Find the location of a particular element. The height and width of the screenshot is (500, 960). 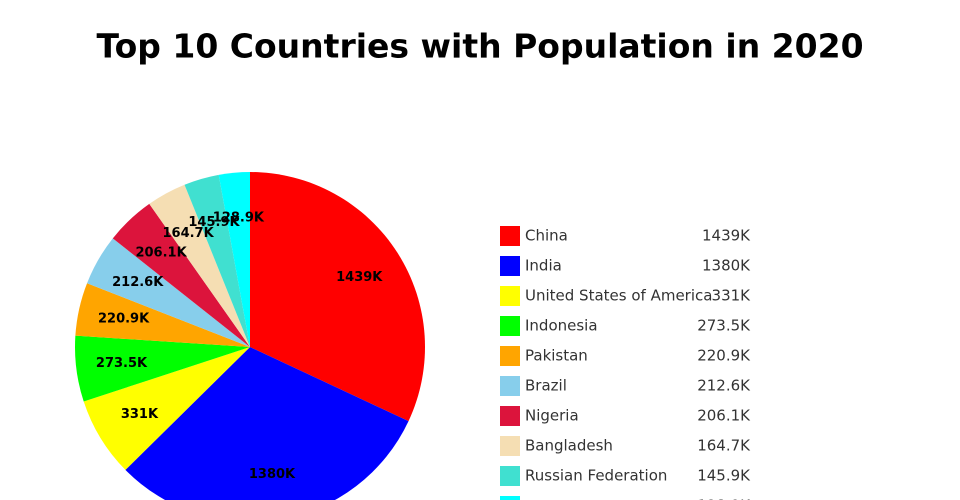

legend-label: China is located at coordinates (546, 236).